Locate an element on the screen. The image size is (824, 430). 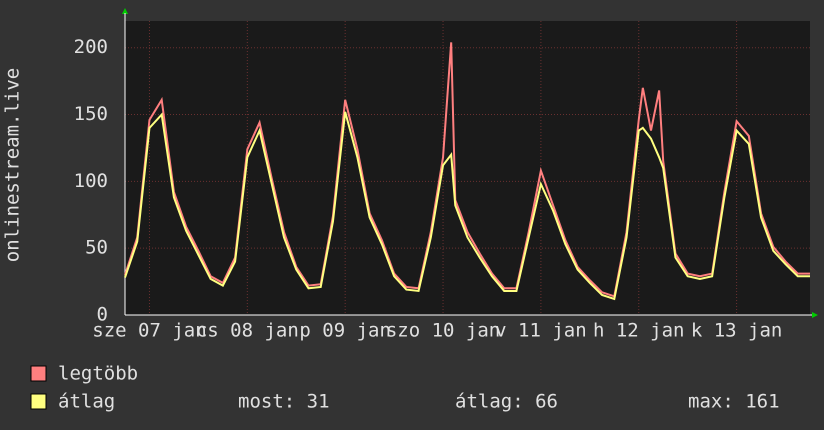
x-tick-label: sze 07 jan is located at coordinates (149, 331).